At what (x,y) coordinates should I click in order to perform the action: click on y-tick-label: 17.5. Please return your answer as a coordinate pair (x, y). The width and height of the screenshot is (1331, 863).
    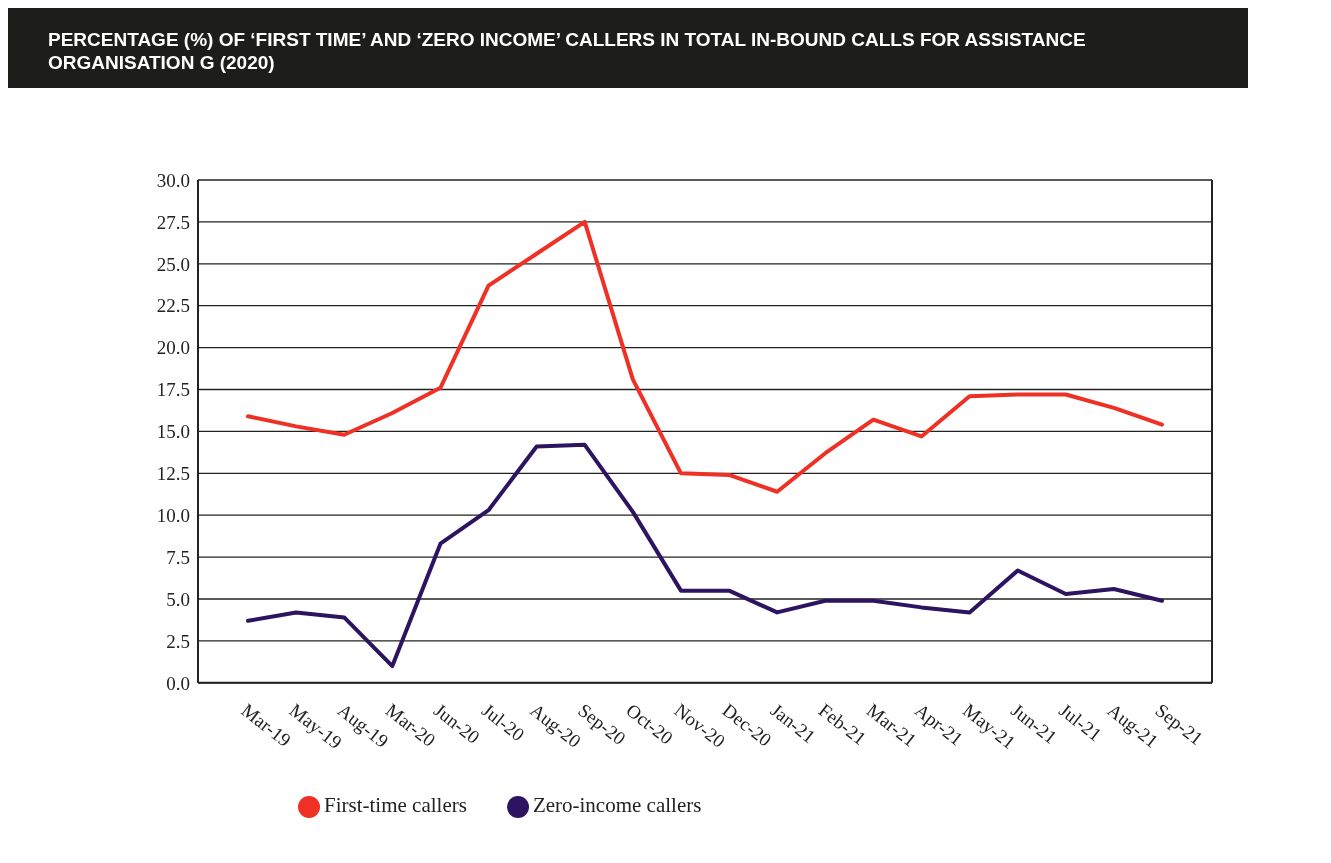
    Looking at the image, I should click on (173, 390).